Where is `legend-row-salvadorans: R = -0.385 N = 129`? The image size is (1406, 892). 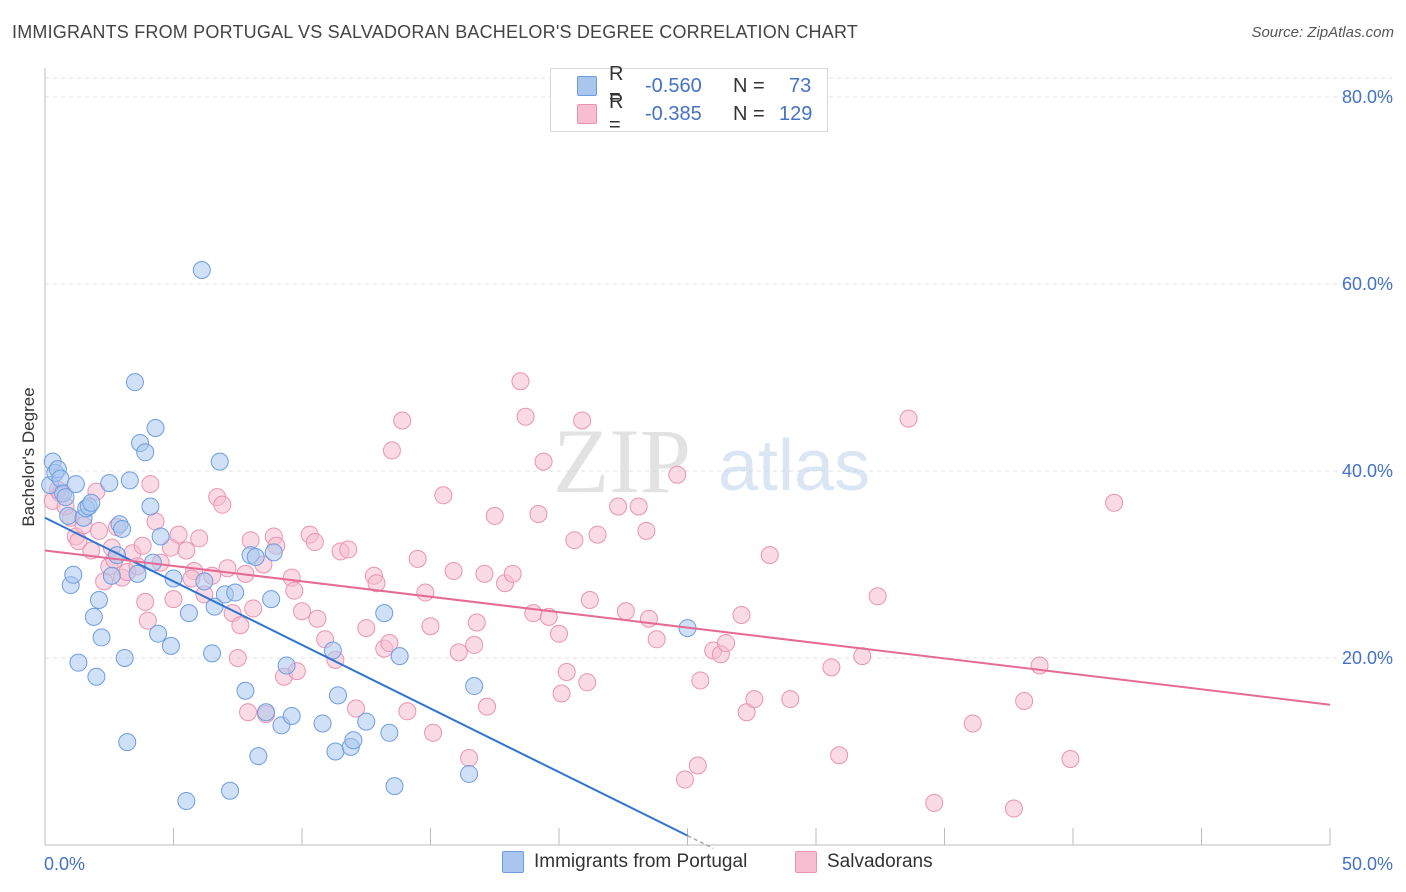 legend-row-salvadorans: R = -0.385 N = 129 is located at coordinates (682, 113).